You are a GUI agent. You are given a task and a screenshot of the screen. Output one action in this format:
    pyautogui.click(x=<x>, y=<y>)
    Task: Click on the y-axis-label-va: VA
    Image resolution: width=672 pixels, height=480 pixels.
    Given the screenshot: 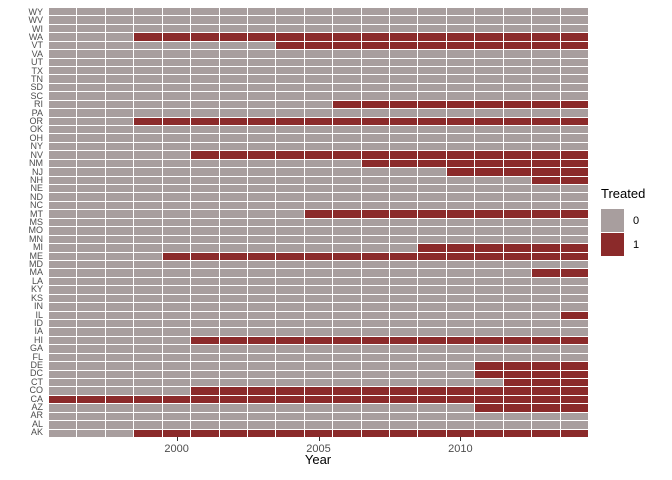 What is the action you would take?
    pyautogui.click(x=37, y=53)
    